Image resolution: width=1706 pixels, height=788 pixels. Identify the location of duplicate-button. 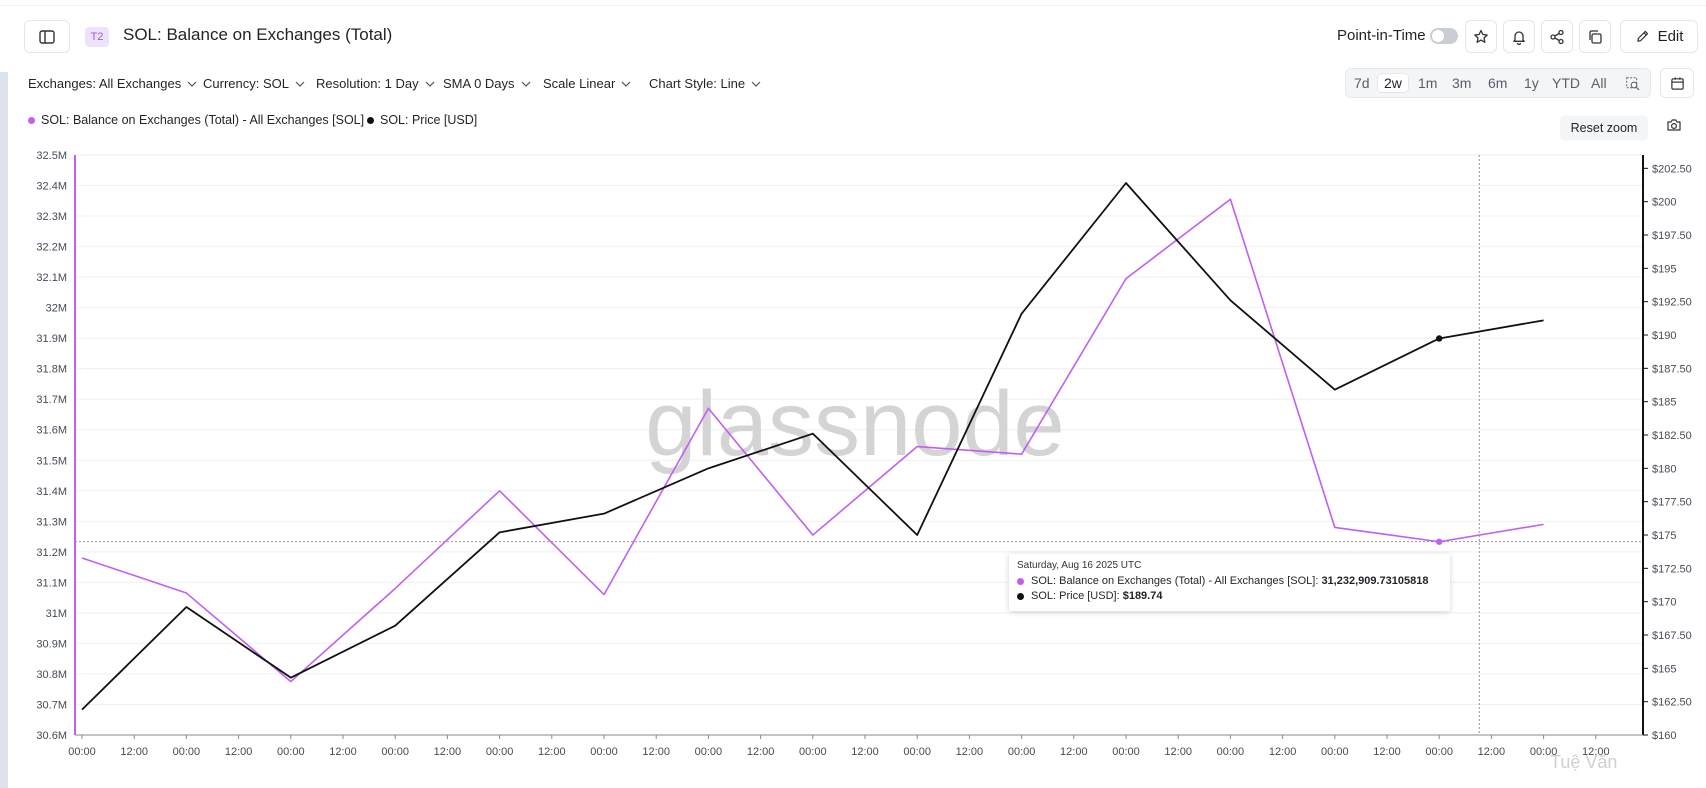
(1595, 36).